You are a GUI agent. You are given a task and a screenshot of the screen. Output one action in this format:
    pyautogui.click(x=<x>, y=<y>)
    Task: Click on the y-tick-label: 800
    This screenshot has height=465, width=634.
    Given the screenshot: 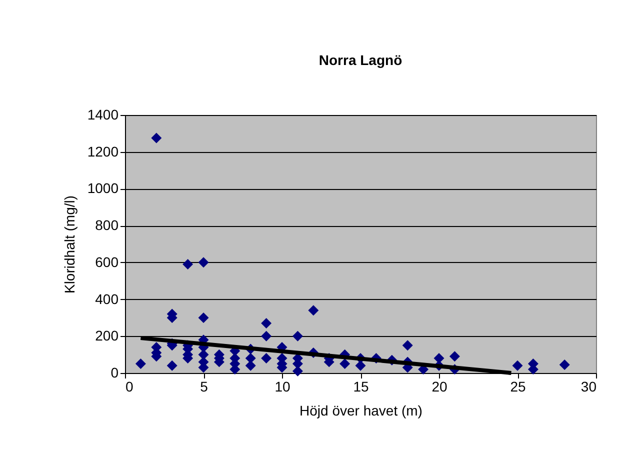 What is the action you would take?
    pyautogui.click(x=107, y=225)
    